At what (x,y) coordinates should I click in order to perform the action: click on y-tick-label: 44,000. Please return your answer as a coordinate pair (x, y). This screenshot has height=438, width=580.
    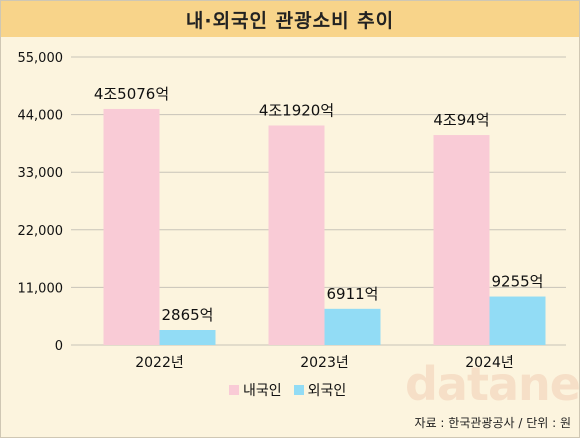
    Looking at the image, I should click on (41, 116).